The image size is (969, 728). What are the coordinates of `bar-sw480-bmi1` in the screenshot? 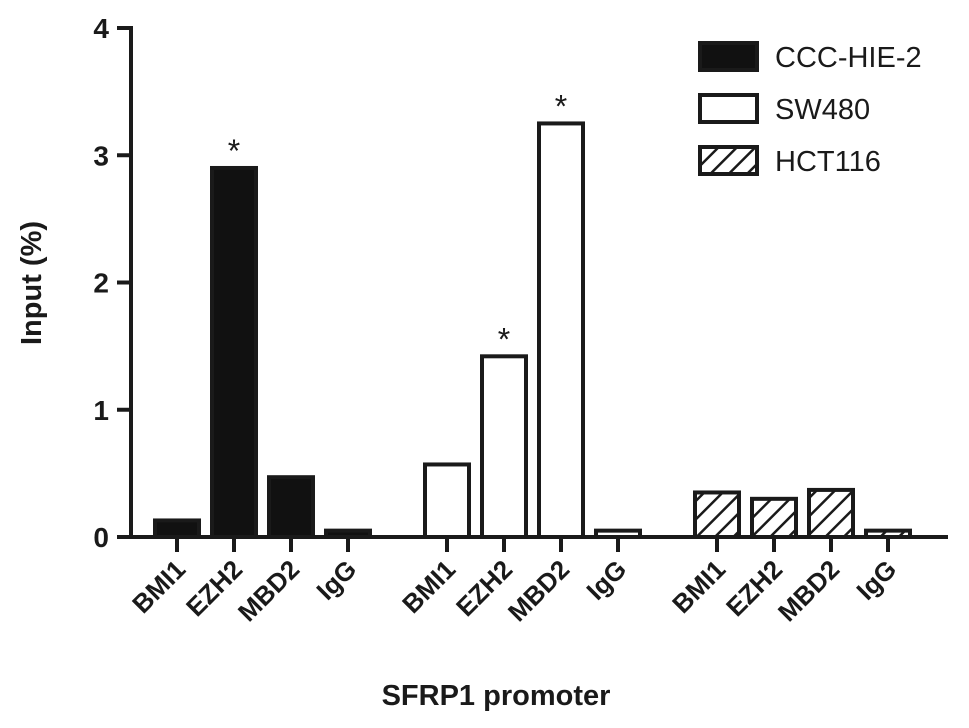 It's located at (447, 500).